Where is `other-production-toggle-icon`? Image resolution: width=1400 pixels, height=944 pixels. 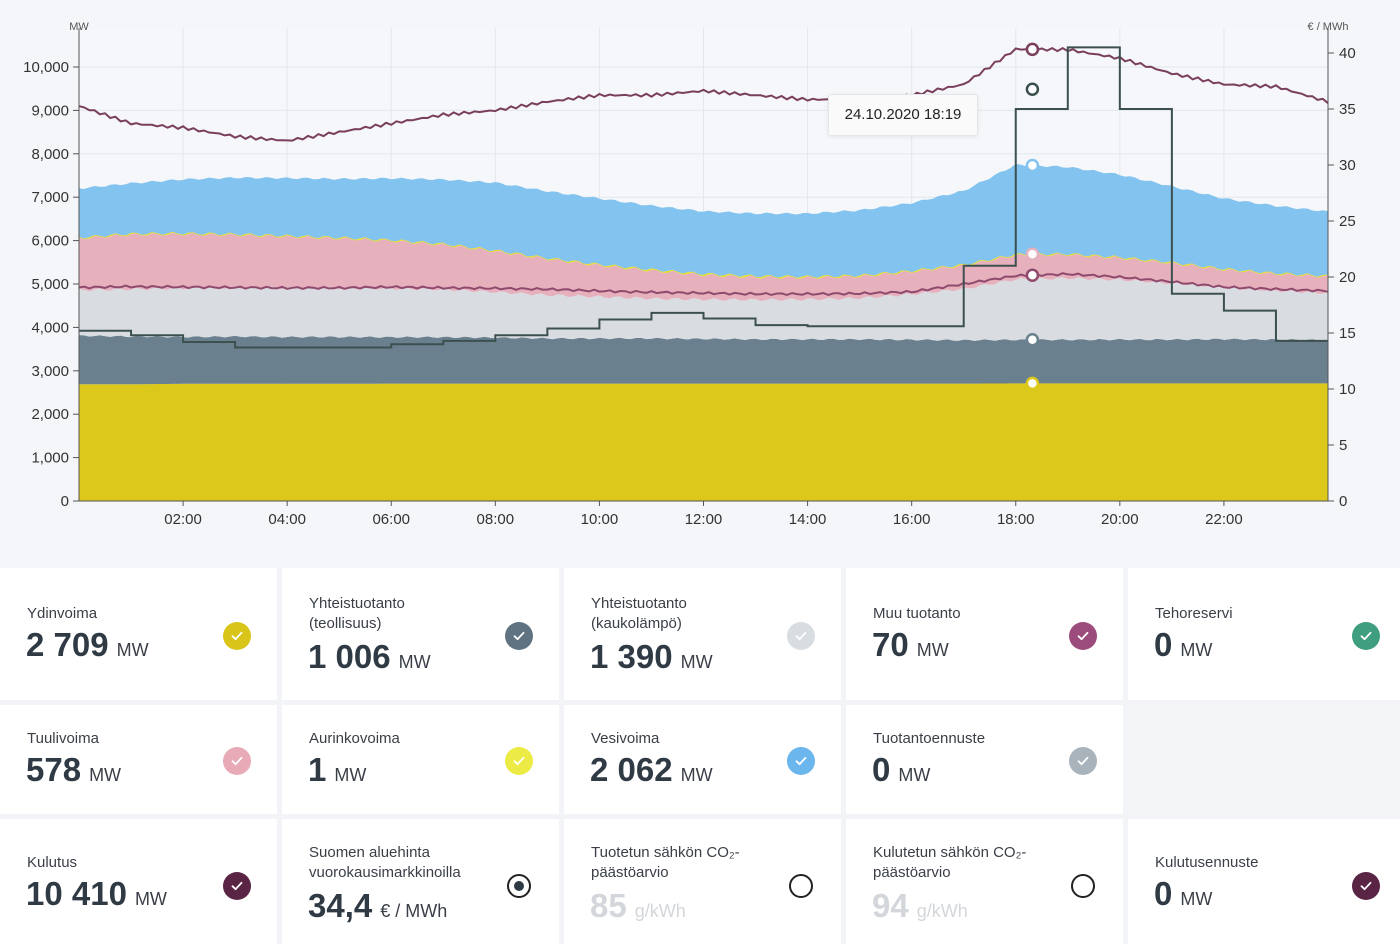
other-production-toggle-icon is located at coordinates (1083, 636).